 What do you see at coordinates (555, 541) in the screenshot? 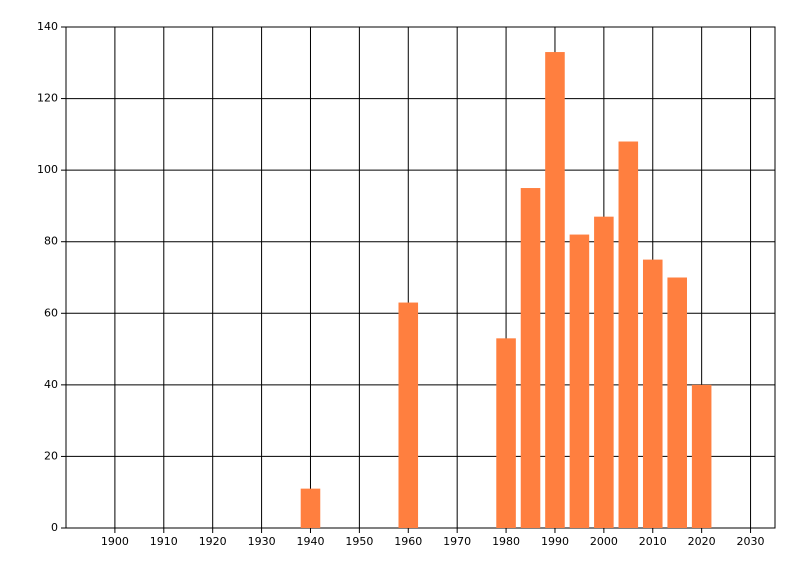
I see `x-tick-label: 1990` at bounding box center [555, 541].